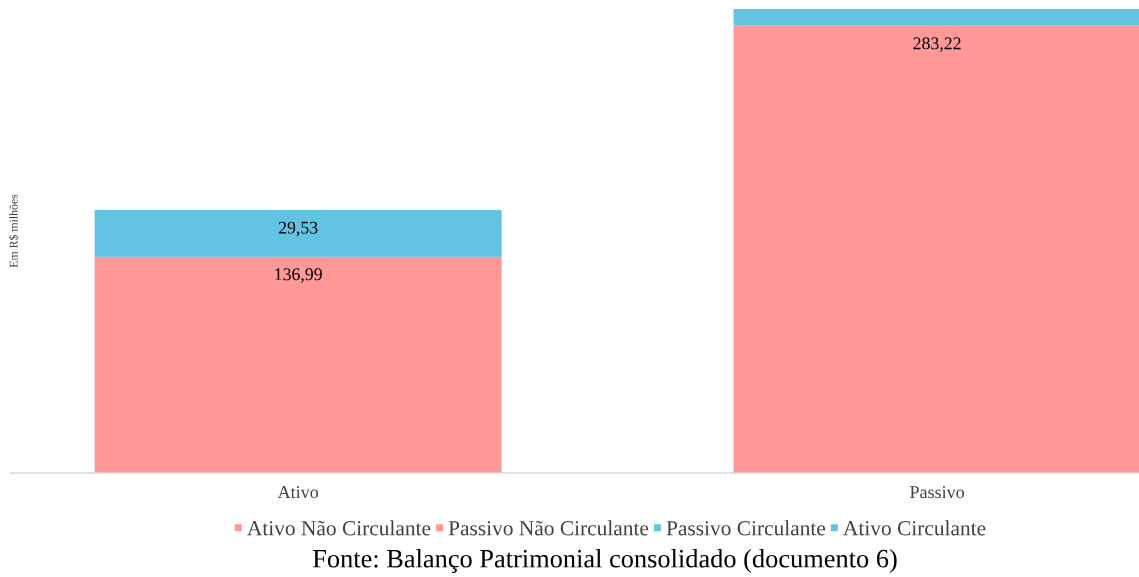  I want to click on x-tick-label: Passivo, so click(937, 492).